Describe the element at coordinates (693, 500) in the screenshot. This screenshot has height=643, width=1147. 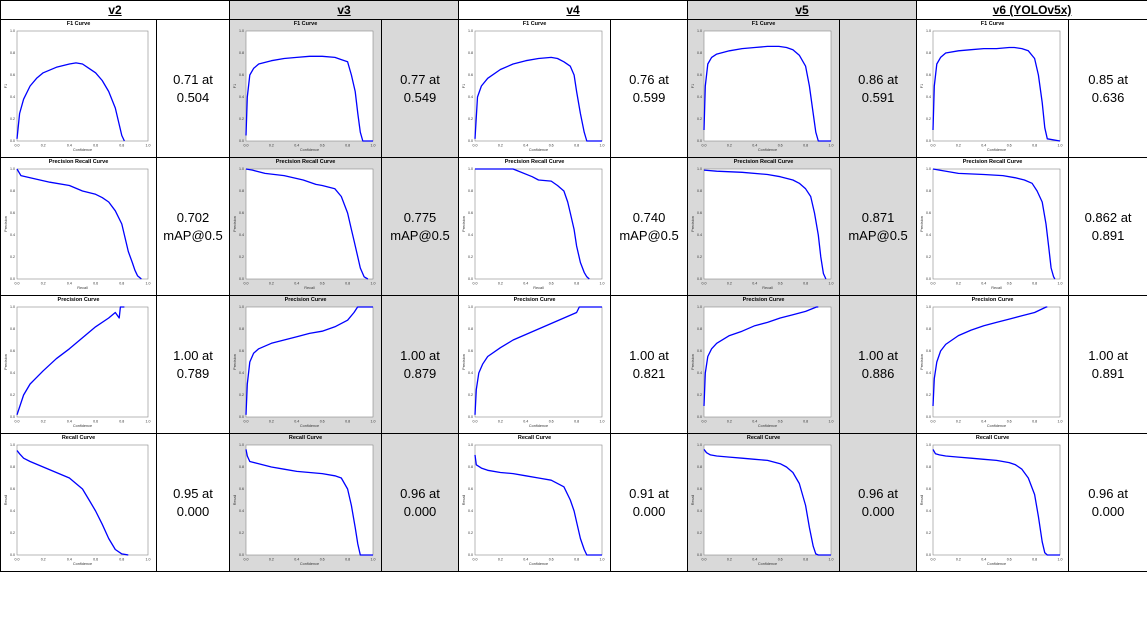
I see `y-axis-label: Recall` at that location.